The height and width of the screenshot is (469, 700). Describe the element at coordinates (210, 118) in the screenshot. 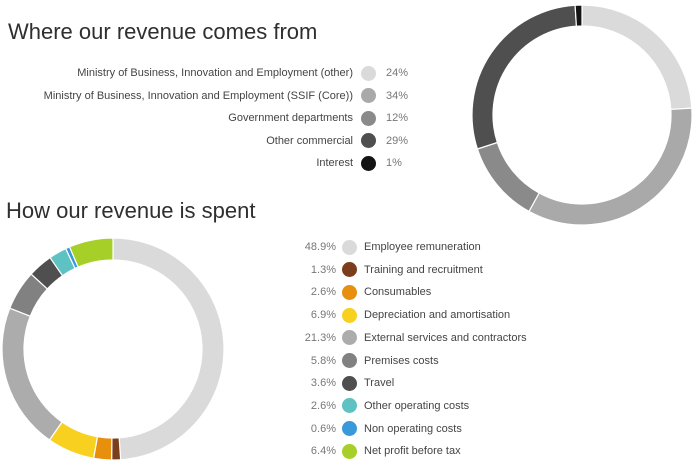

I see `revenue-sources-legend-item: Government departments 12%` at that location.